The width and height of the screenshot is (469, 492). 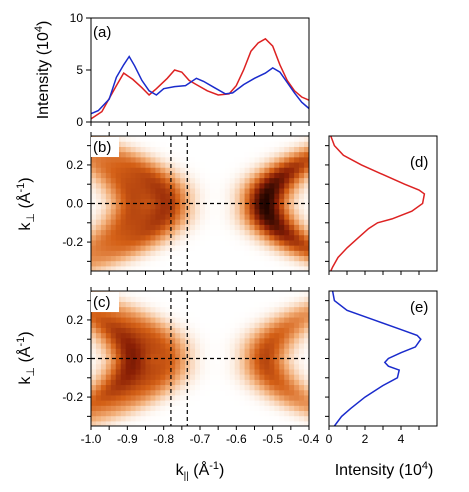 I want to click on panel-b-tag: (b), so click(x=102, y=147).